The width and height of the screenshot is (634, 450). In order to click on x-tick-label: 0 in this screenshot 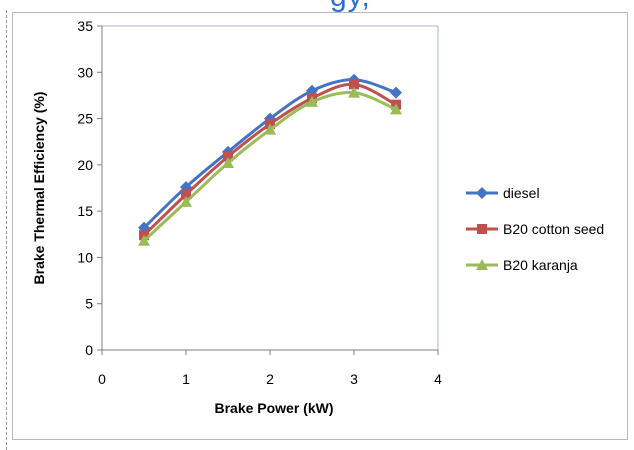, I will do `click(102, 379)`.